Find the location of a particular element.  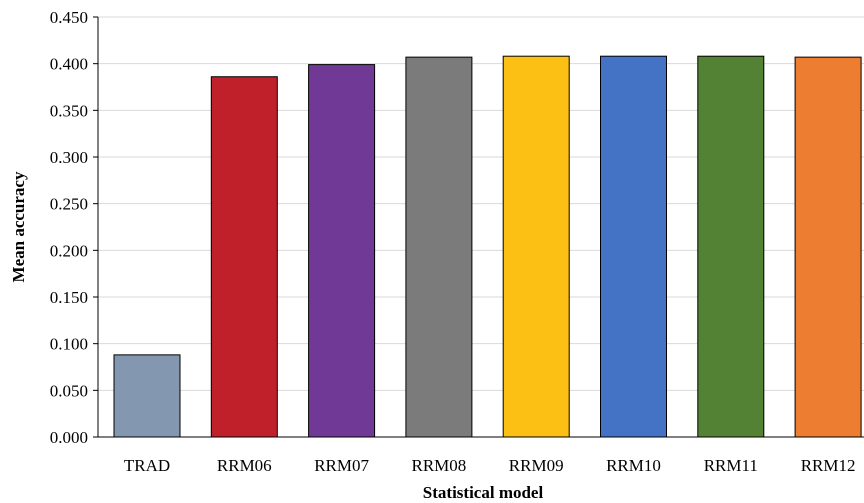

x-tick-label: RRM08 is located at coordinates (439, 465).